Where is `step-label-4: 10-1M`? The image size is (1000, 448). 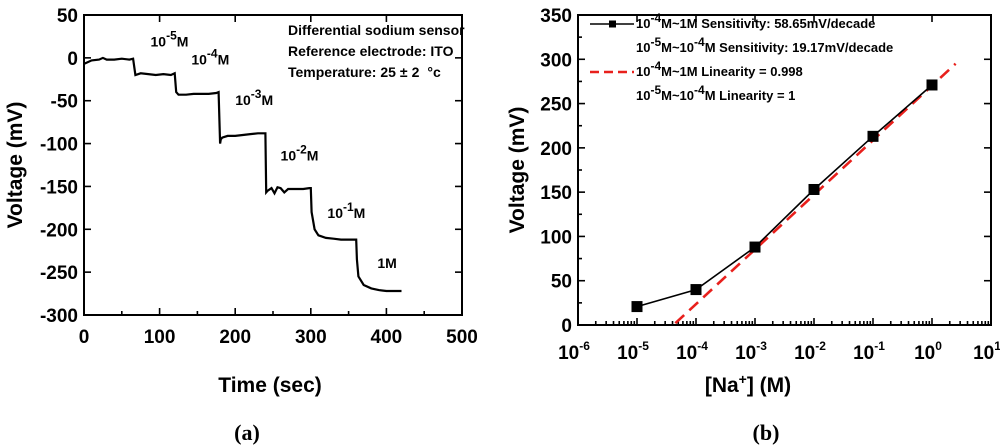
step-label-4: 10-1M is located at coordinates (346, 210).